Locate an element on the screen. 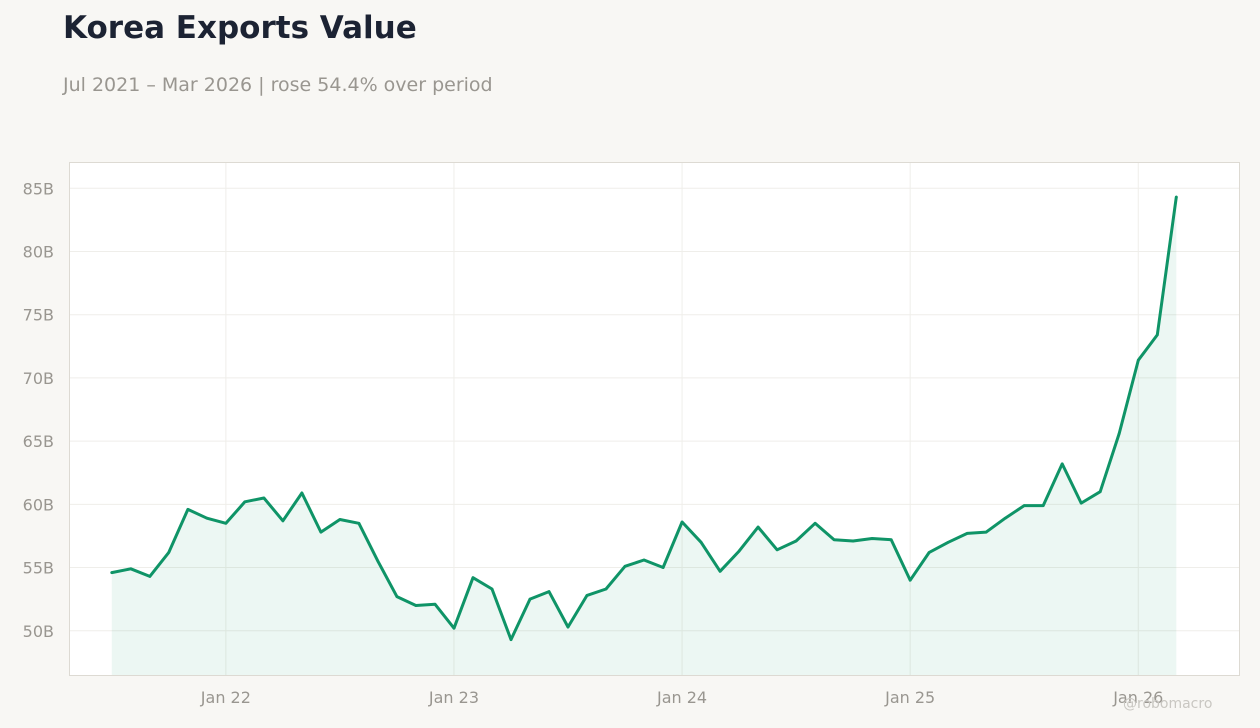  x-tick-label: Jan 24 is located at coordinates (681, 697).